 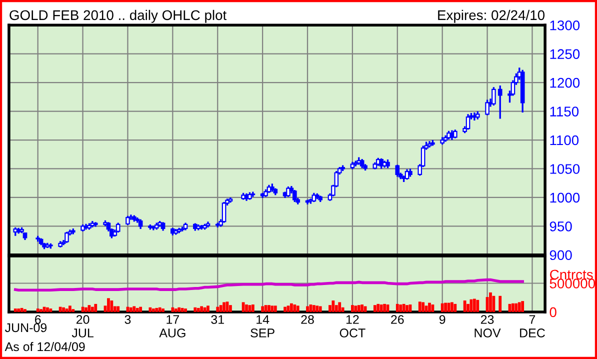 What do you see at coordinates (44, 347) in the screenshot?
I see `text: As of 12/04/09` at bounding box center [44, 347].